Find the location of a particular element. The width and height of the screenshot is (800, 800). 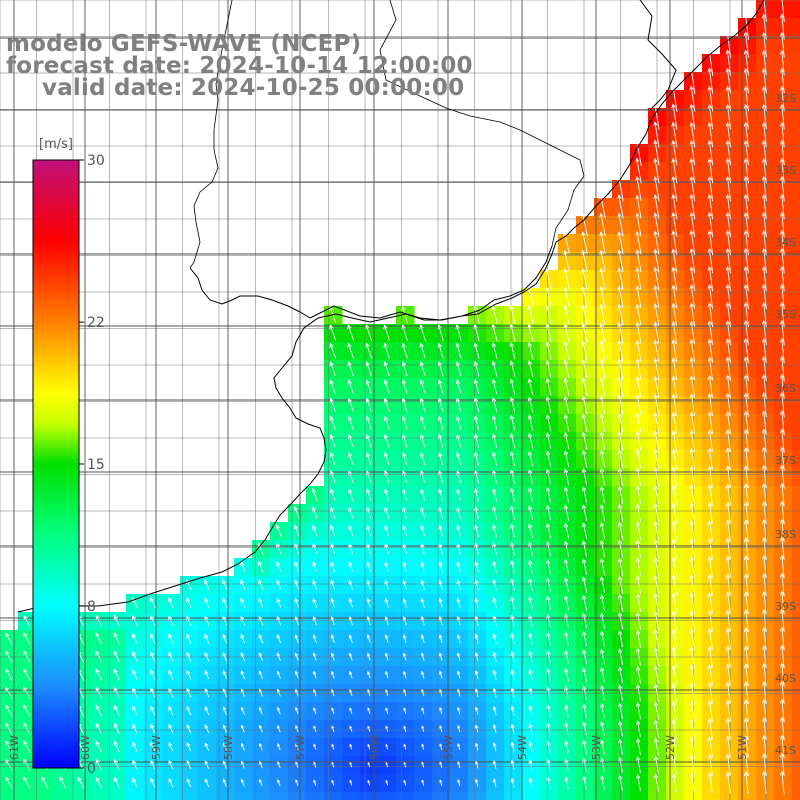

latitude-labels: 32S 33S 34S 35S 36S 37S 38S 39S 40S 41S is located at coordinates (785, 424).